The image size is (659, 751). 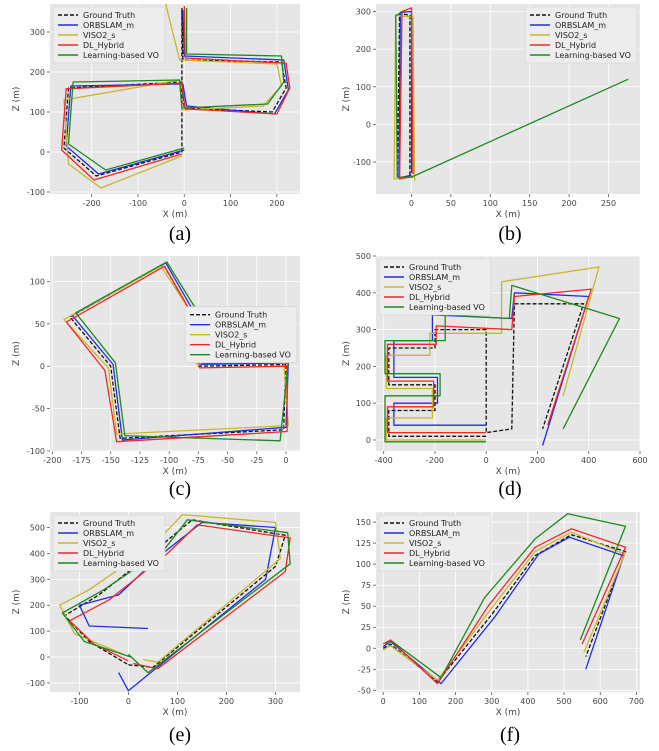 I want to click on y-tick-label: 400, so click(x=363, y=293).